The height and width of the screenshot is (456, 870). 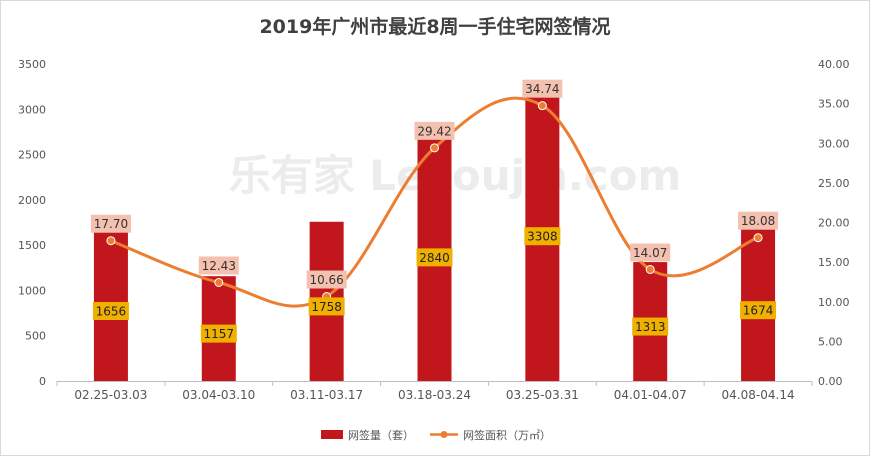 I want to click on line-value-label: 34.74, so click(x=542, y=89).